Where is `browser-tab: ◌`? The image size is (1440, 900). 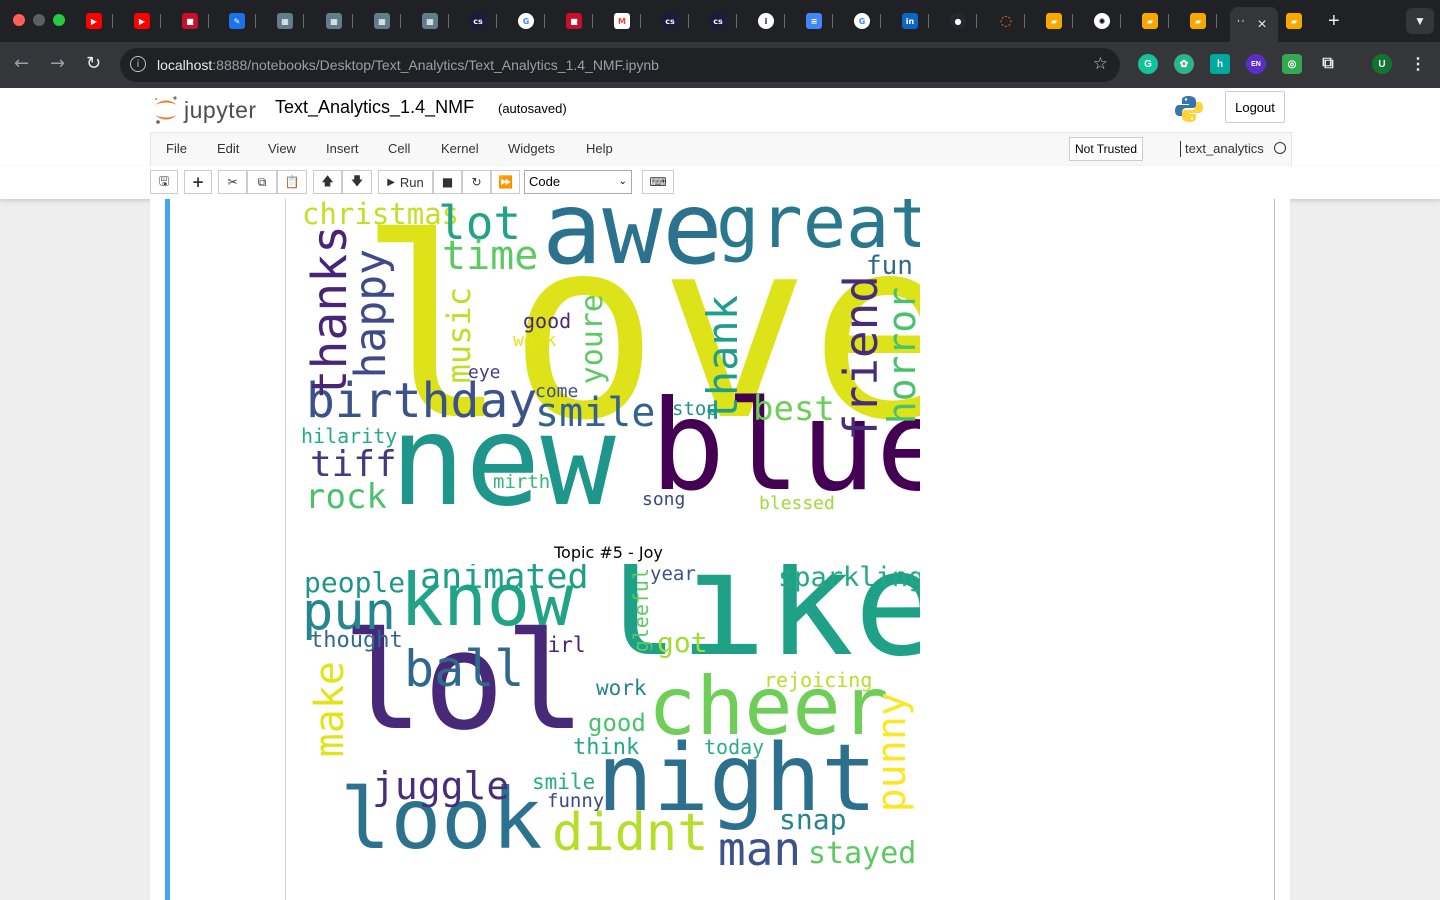
browser-tab: ◌ is located at coordinates (1011, 21).